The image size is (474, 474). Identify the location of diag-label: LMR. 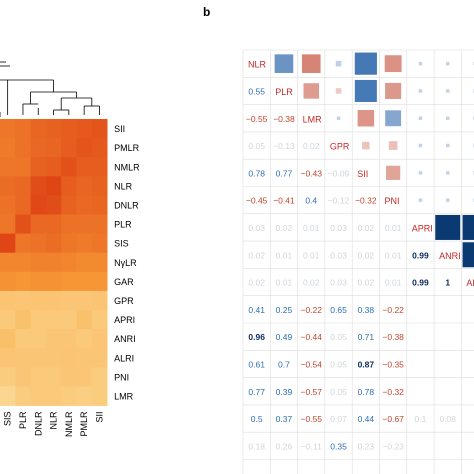
(313, 119).